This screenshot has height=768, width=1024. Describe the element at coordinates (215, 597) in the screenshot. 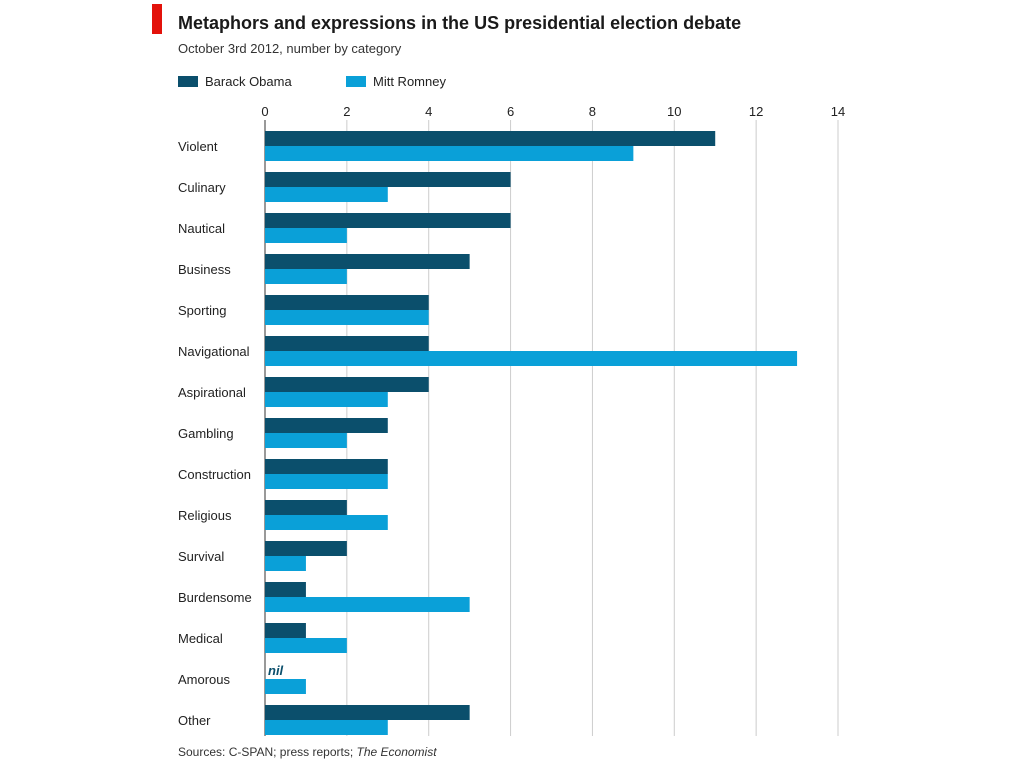

I see `category-label-burdensome: Burdensome` at that location.